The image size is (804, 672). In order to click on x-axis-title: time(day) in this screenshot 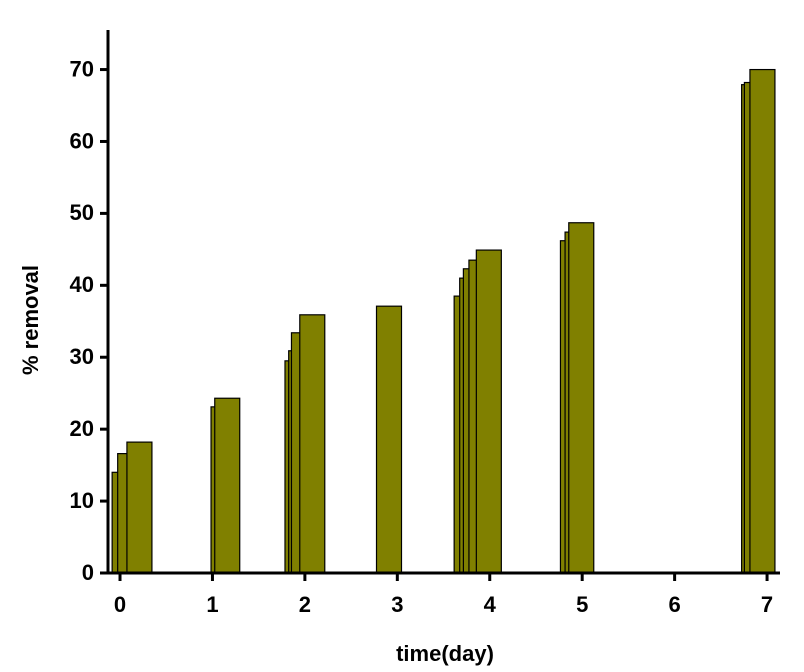, I will do `click(445, 653)`.